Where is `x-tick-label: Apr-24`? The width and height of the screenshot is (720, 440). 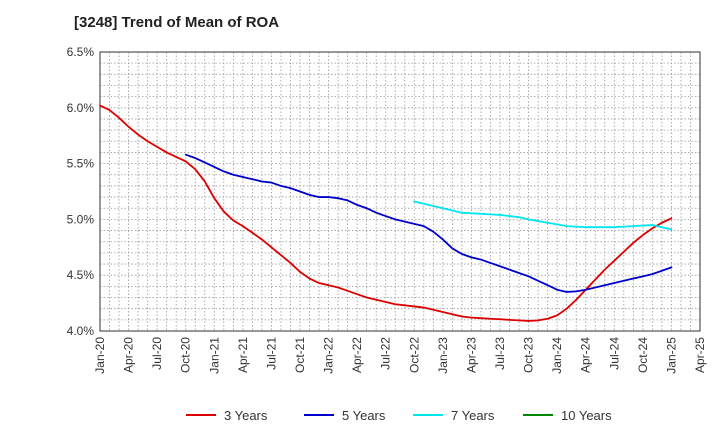
x-tick-label: Apr-24 is located at coordinates (586, 355).